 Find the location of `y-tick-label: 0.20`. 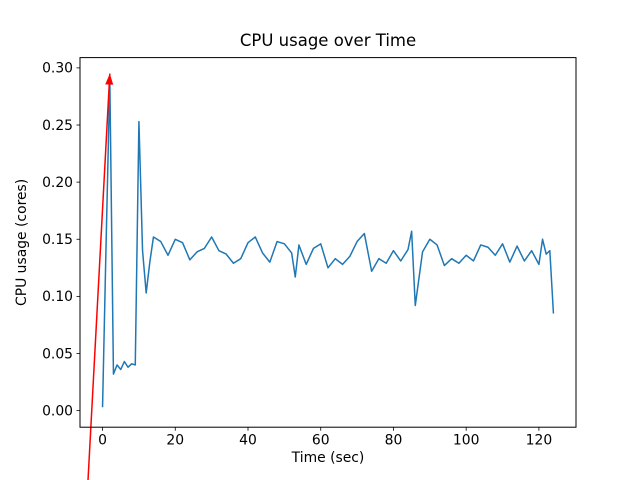

y-tick-label: 0.20 is located at coordinates (57, 183).